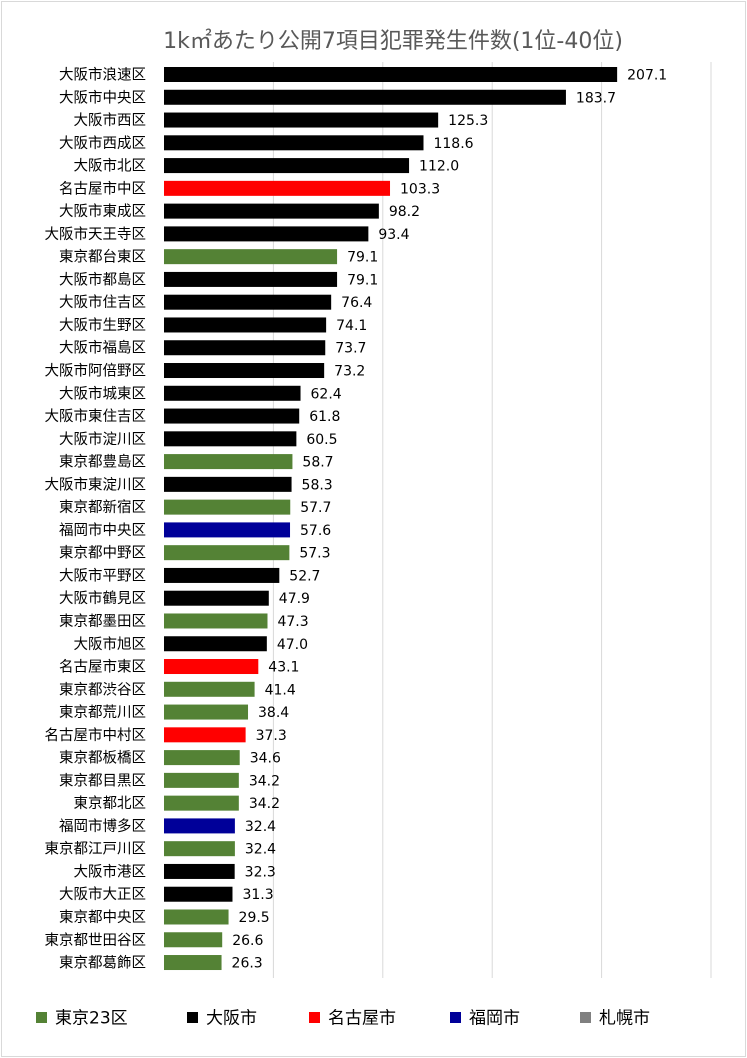 The width and height of the screenshot is (747, 1058). Describe the element at coordinates (350, 349) in the screenshot. I see `value-label: 73.7` at that location.